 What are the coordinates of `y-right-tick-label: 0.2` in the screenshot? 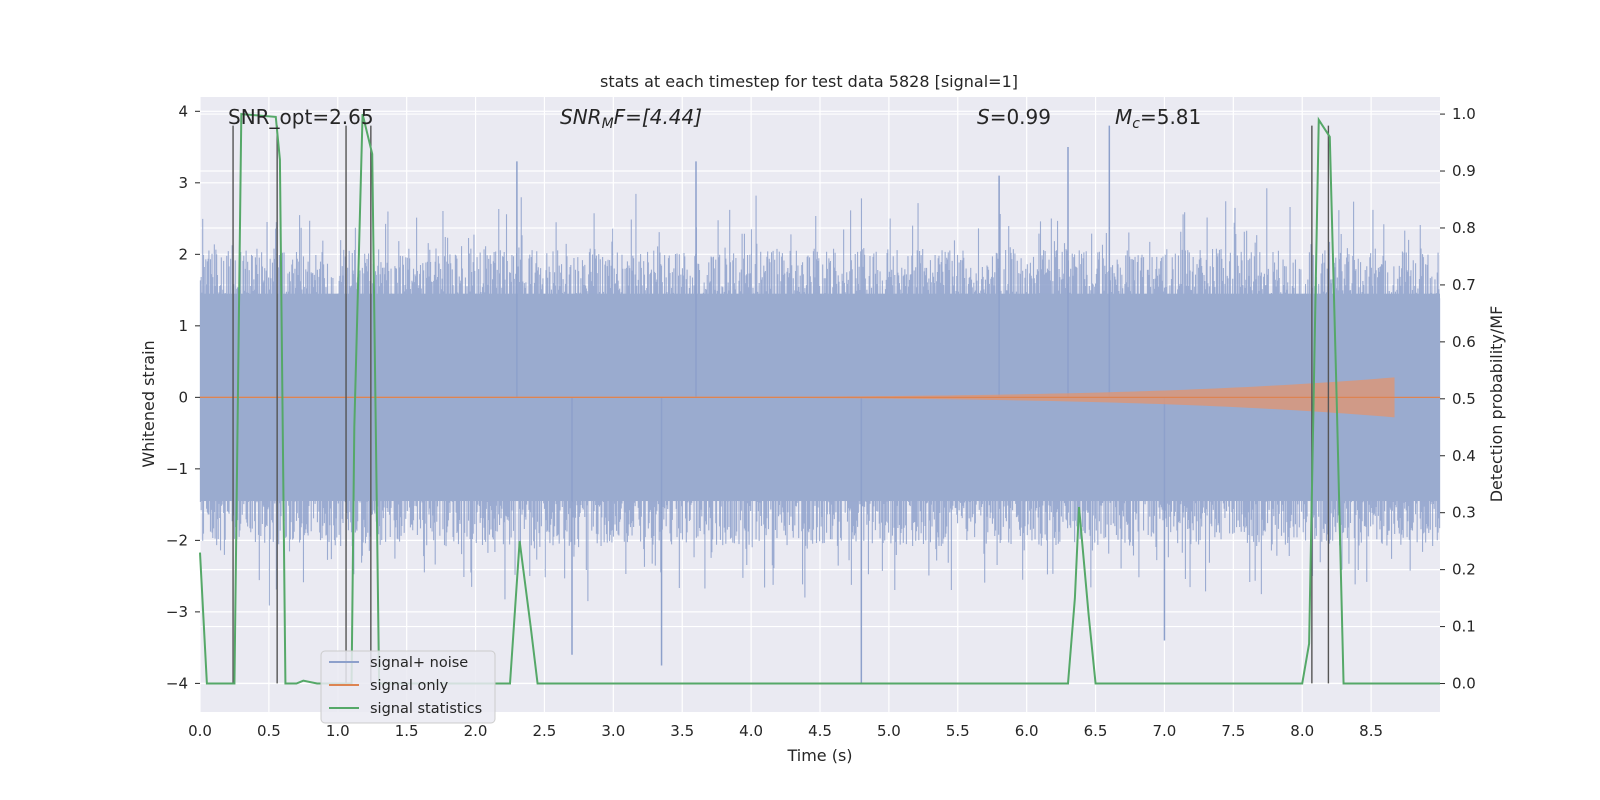 It's located at (1464, 570).